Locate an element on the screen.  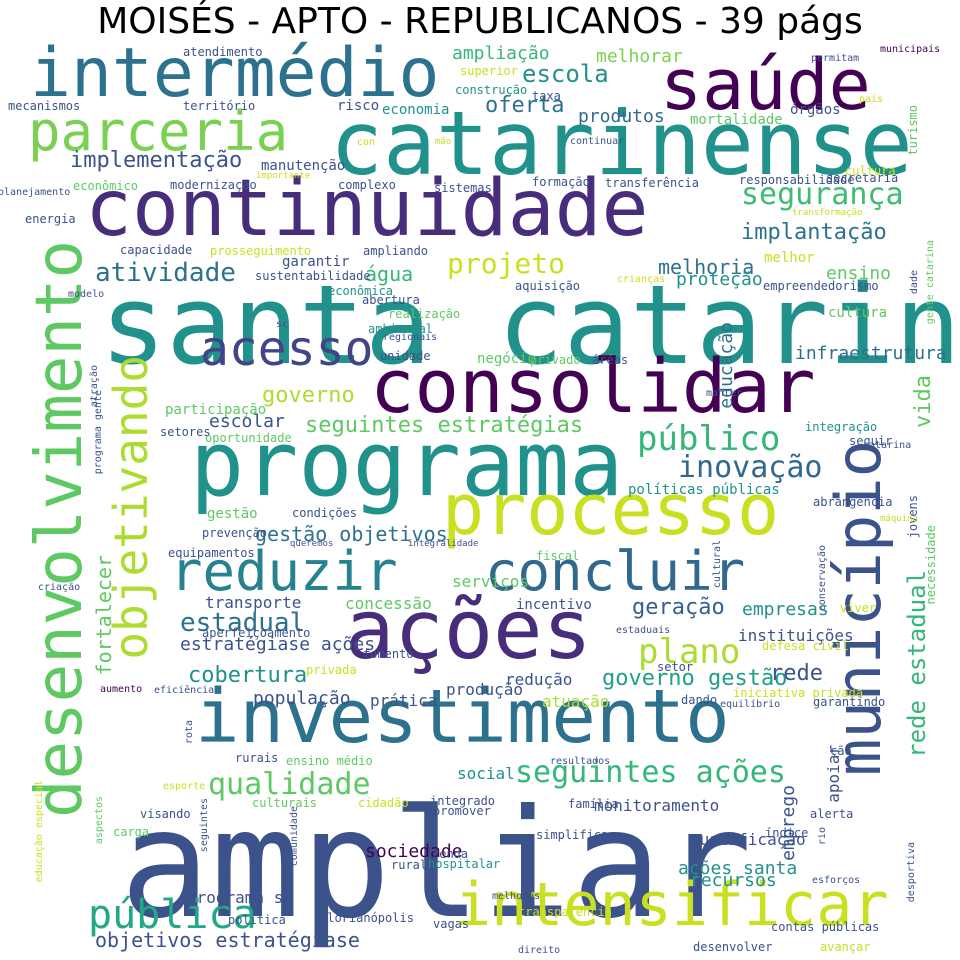
cloud-word: políticas públicas is located at coordinates (704, 490).